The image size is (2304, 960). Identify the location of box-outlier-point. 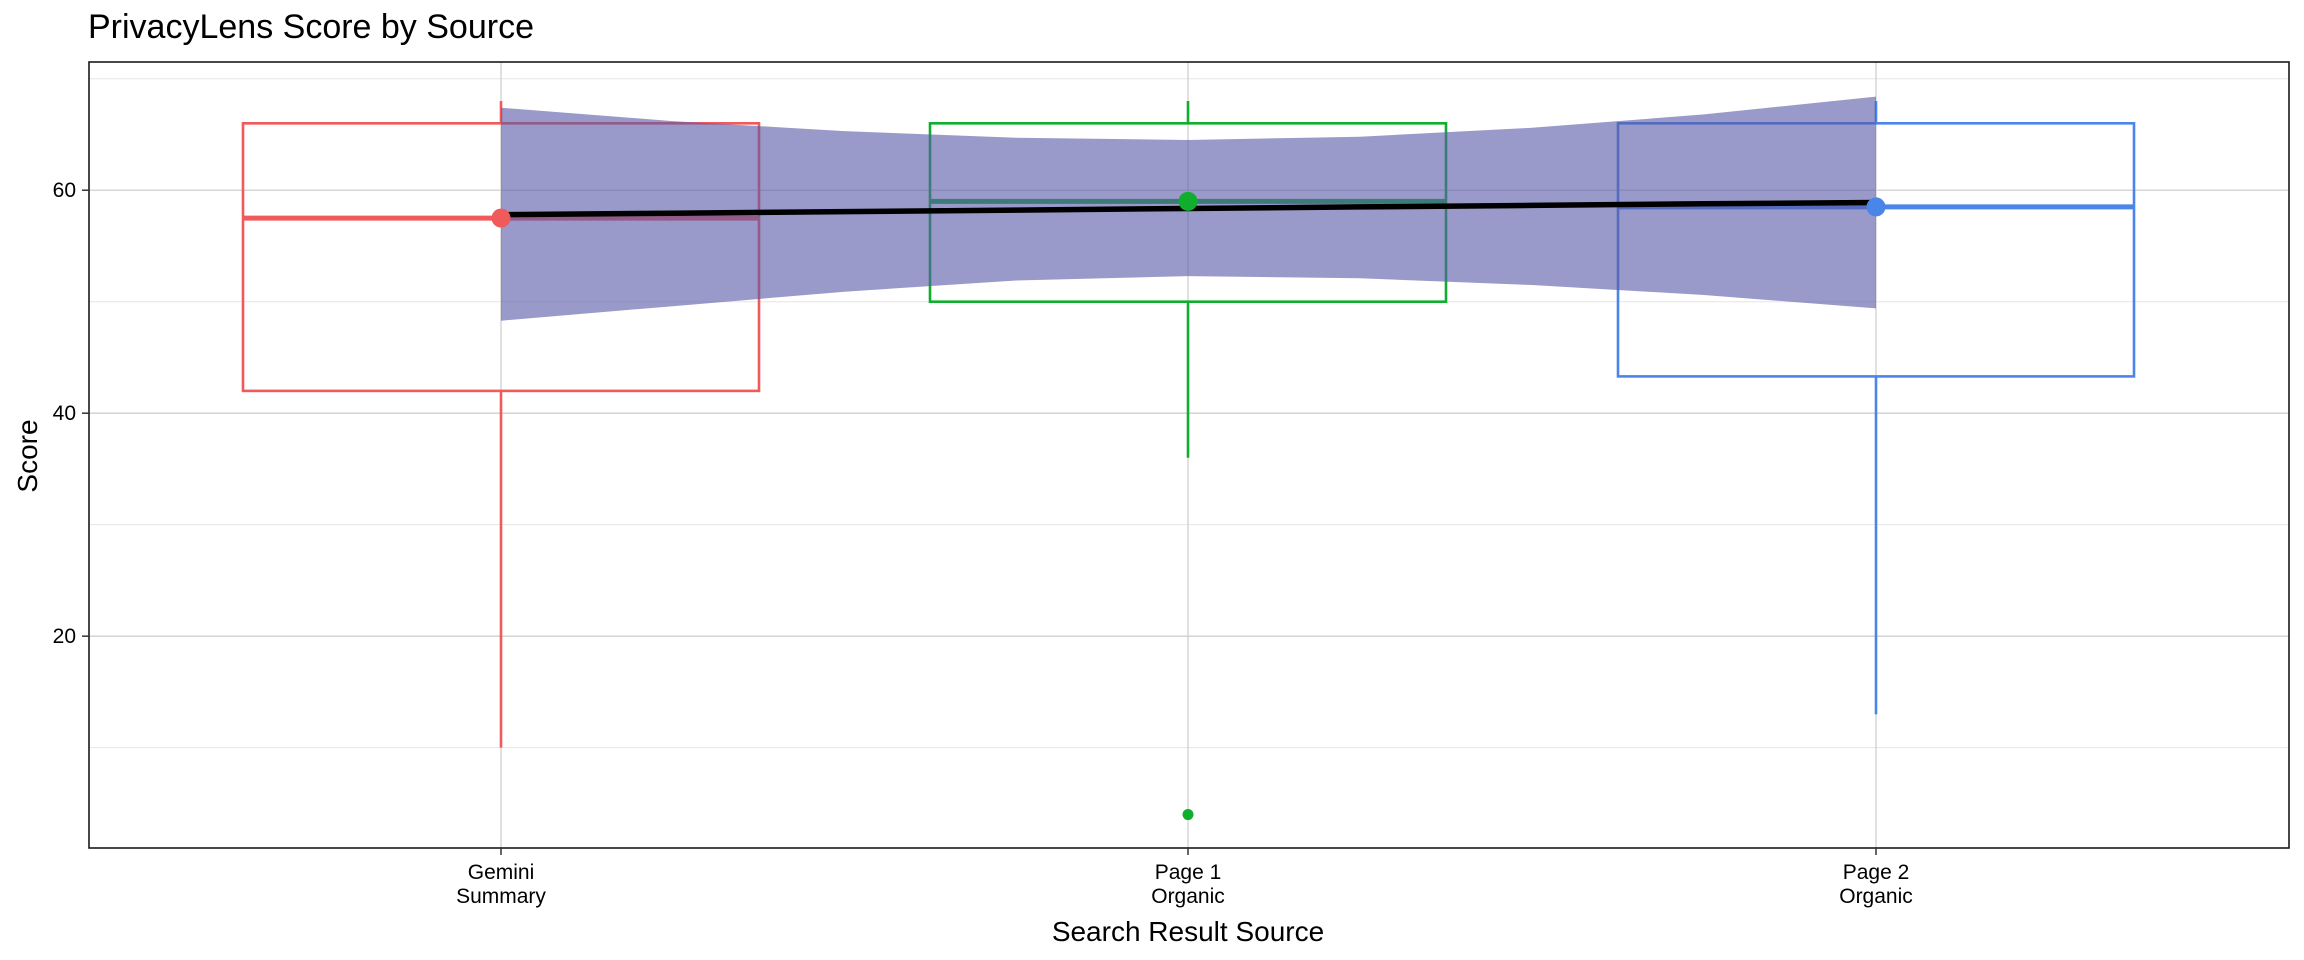
(1188, 815).